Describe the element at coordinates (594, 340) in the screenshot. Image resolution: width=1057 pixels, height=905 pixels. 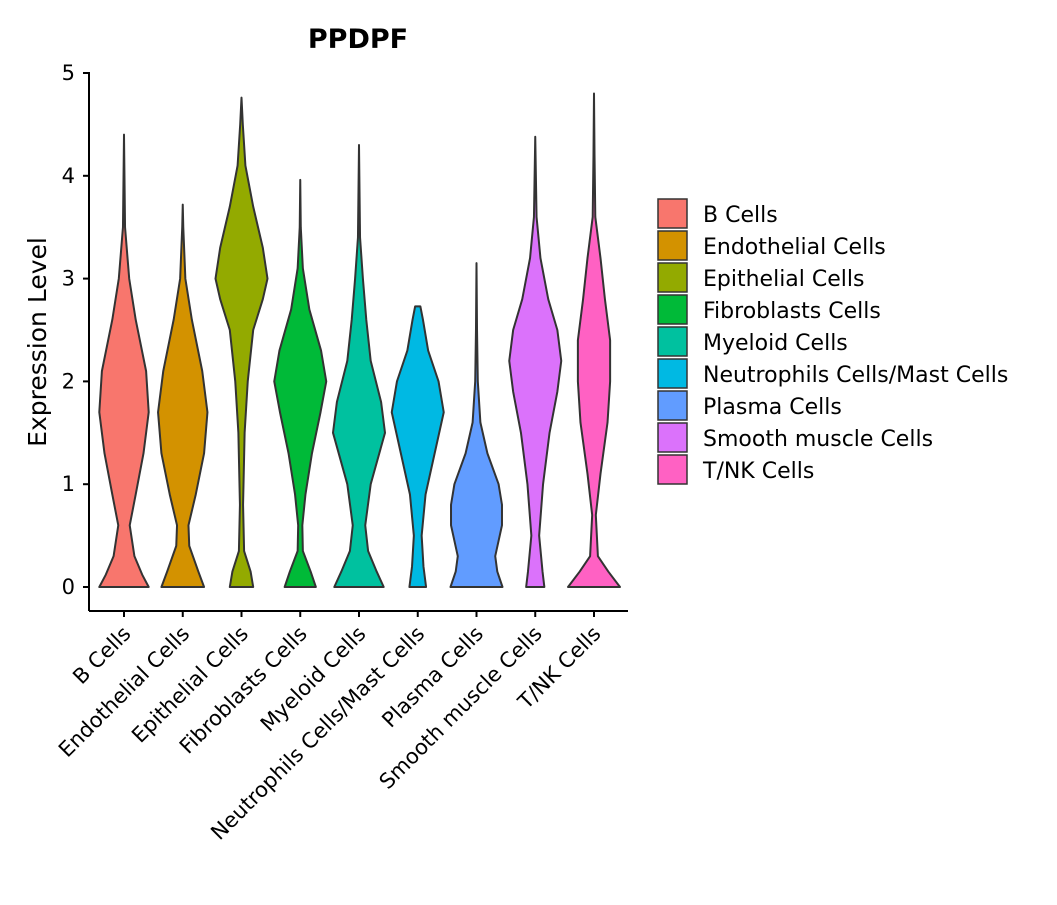
I see `violin-t-nk-cells` at that location.